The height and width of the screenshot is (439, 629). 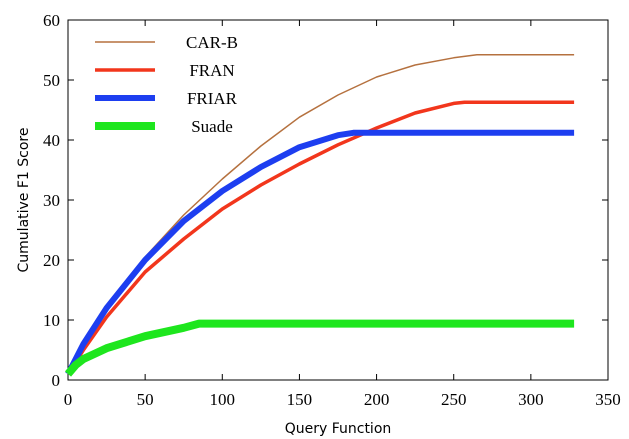 What do you see at coordinates (51, 20) in the screenshot?
I see `y-tick-label: 60` at bounding box center [51, 20].